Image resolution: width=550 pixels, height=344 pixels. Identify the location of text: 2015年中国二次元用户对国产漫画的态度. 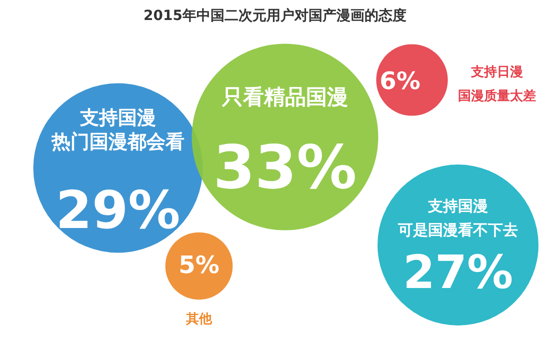
(275, 15).